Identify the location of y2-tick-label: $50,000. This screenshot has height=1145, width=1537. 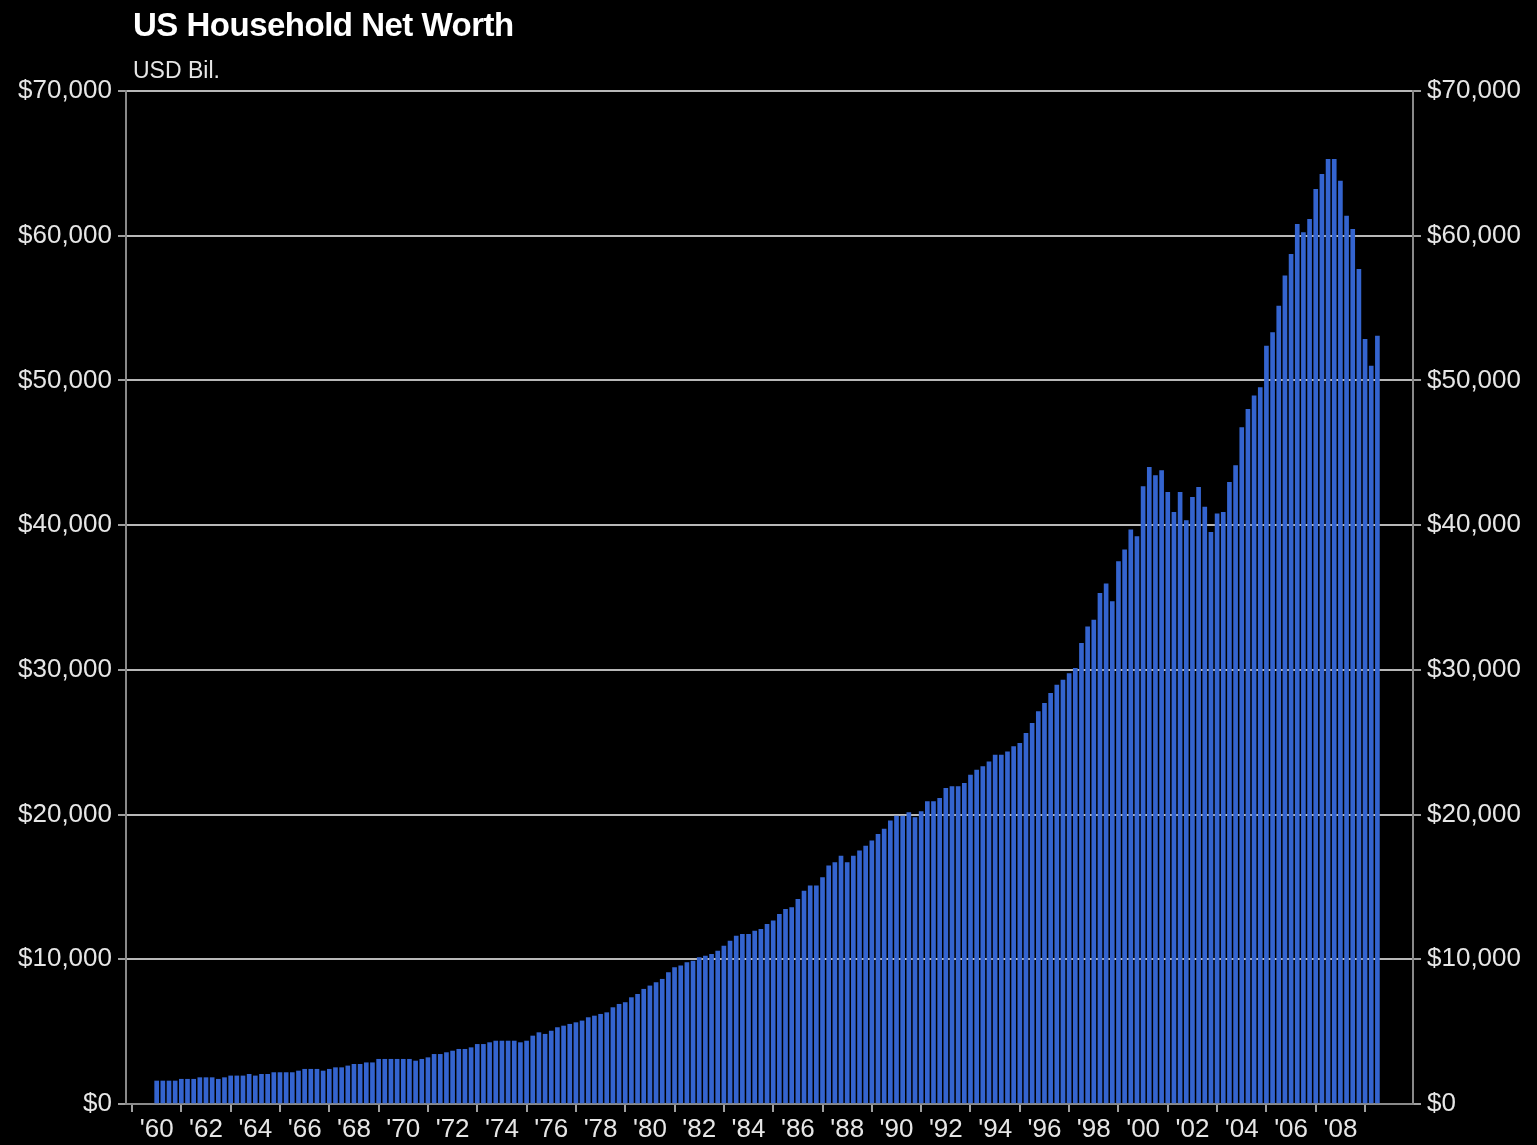
(1474, 378).